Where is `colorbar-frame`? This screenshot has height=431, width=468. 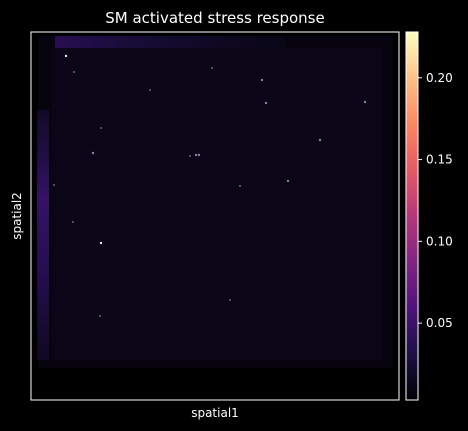 colorbar-frame is located at coordinates (412, 216).